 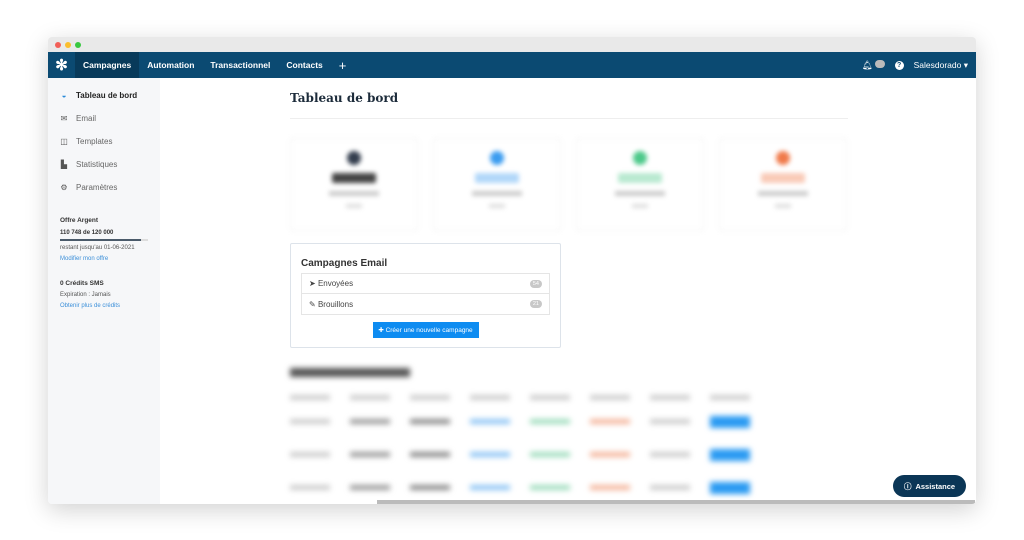 What do you see at coordinates (899, 65) in the screenshot?
I see `help-icon: ?` at bounding box center [899, 65].